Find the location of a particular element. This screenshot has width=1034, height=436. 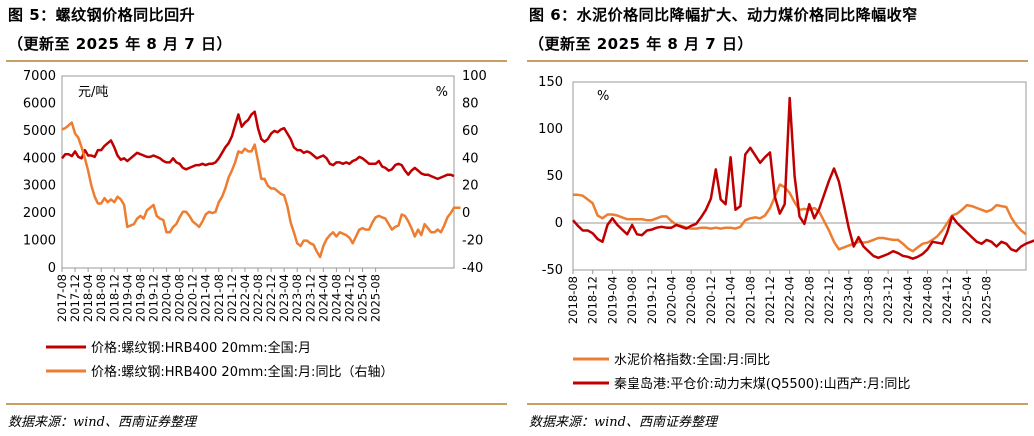

right-chart-title: 图 6：水泥价格同比降幅扩大、动力煤价格同比降幅收窄 is located at coordinates (723, 15).